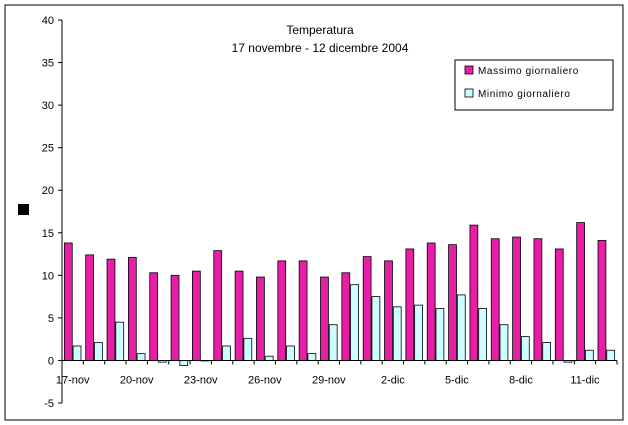 Image resolution: width=628 pixels, height=425 pixels. Describe the element at coordinates (528, 71) in the screenshot. I see `legend-label-max: Massimo giornaliero` at that location.